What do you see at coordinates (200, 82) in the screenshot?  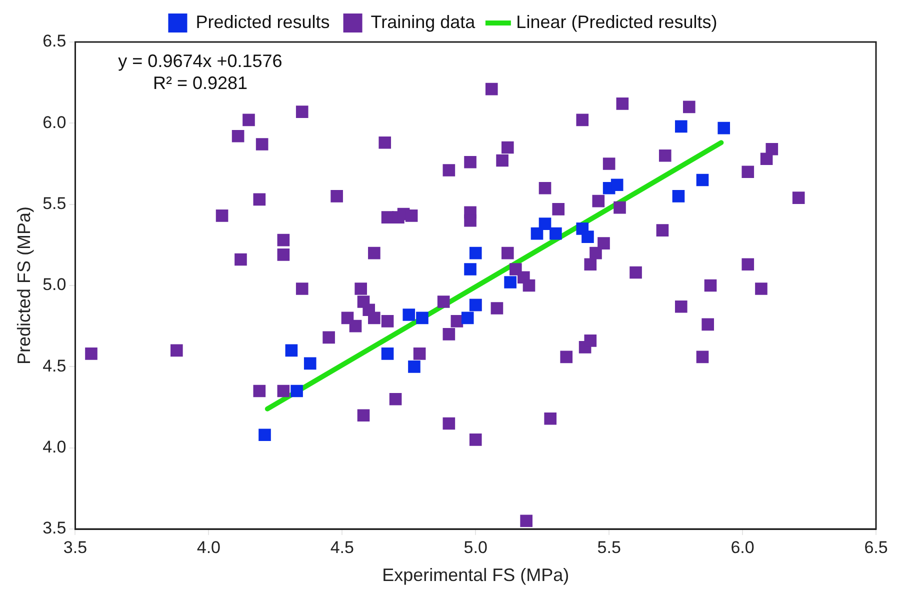 I see `annotation: R² = 0.9281` at bounding box center [200, 82].